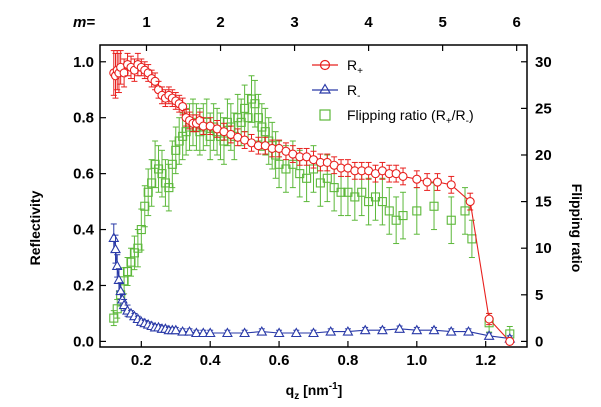 The image size is (601, 407). Describe the element at coordinates (467, 121) in the screenshot. I see `legend-label-fr-sub2: -` at that location.